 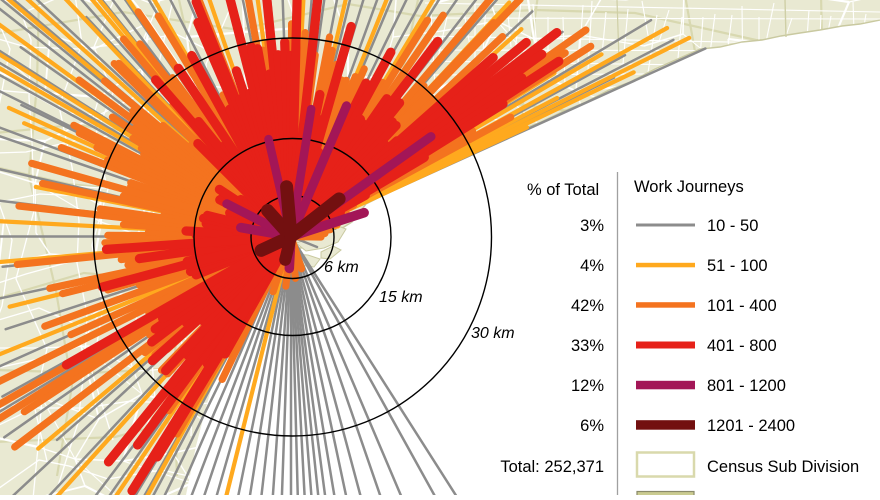 What do you see at coordinates (751, 426) in the screenshot?
I see `svg-text: 1201 - 2400` at bounding box center [751, 426].